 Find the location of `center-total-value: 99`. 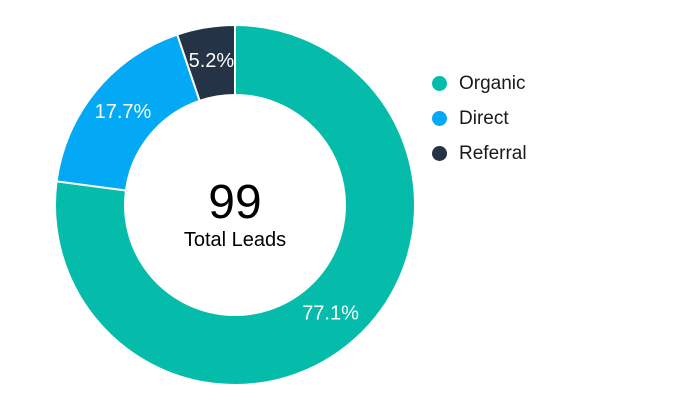

center-total-value: 99 is located at coordinates (234, 202).